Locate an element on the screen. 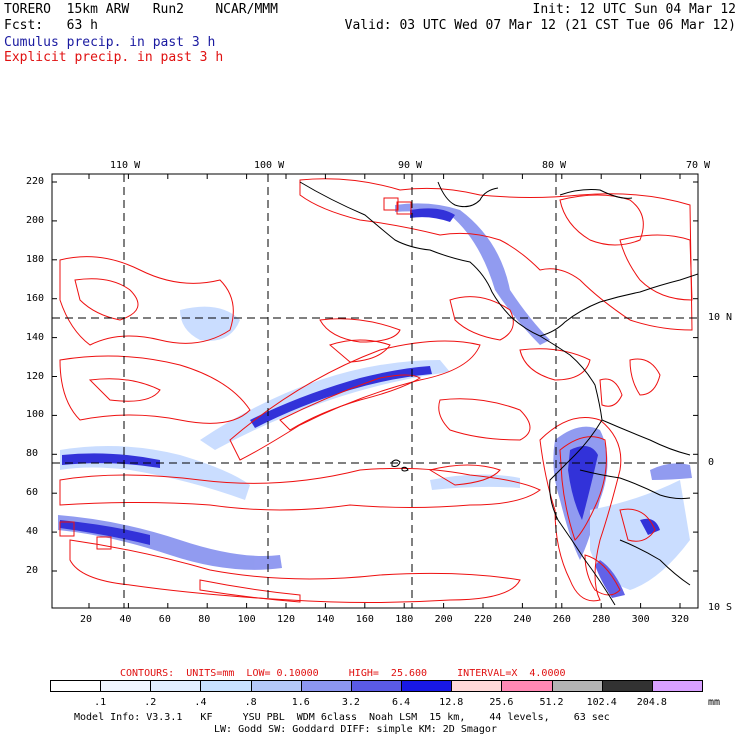 This screenshot has width=740, height=740. x-tick-label: 100 is located at coordinates (246, 619).